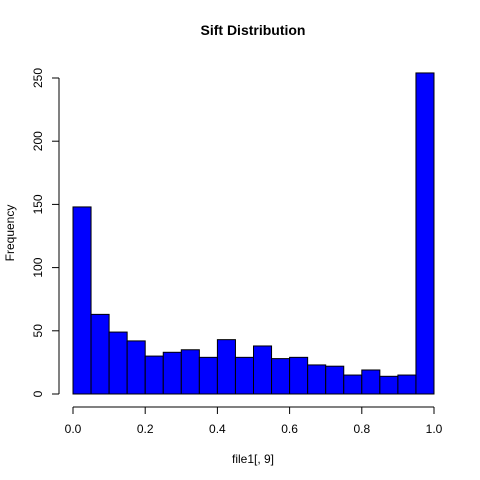  I want to click on x-axis-label: file1[, 9], so click(253, 459).